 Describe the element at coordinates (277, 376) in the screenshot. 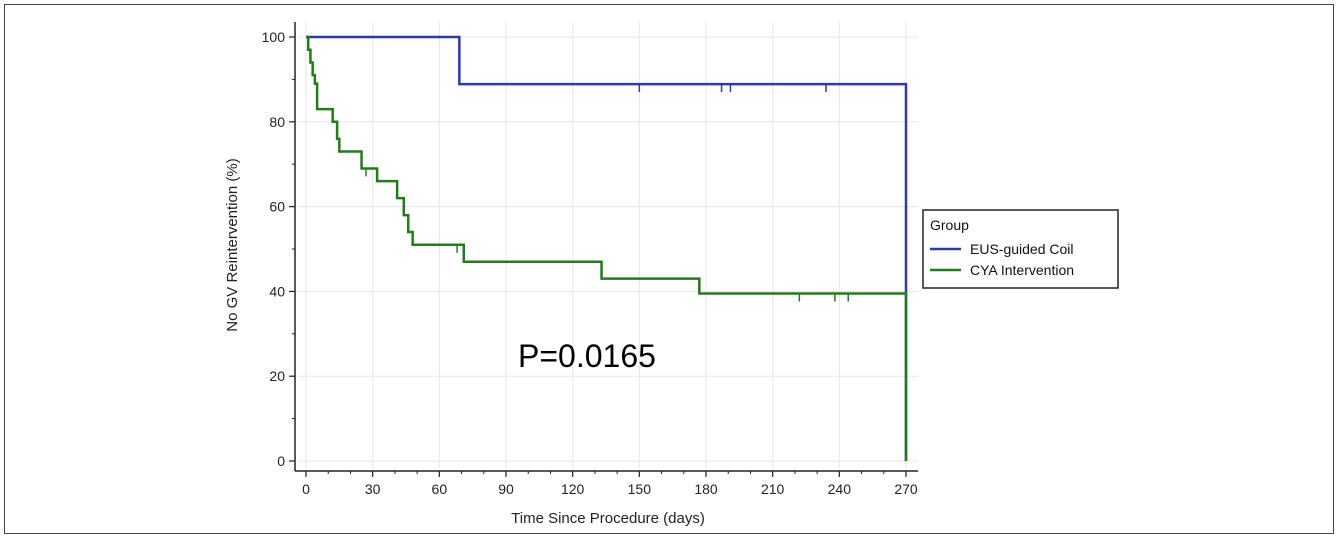

I see `y-tick-label: 20` at that location.